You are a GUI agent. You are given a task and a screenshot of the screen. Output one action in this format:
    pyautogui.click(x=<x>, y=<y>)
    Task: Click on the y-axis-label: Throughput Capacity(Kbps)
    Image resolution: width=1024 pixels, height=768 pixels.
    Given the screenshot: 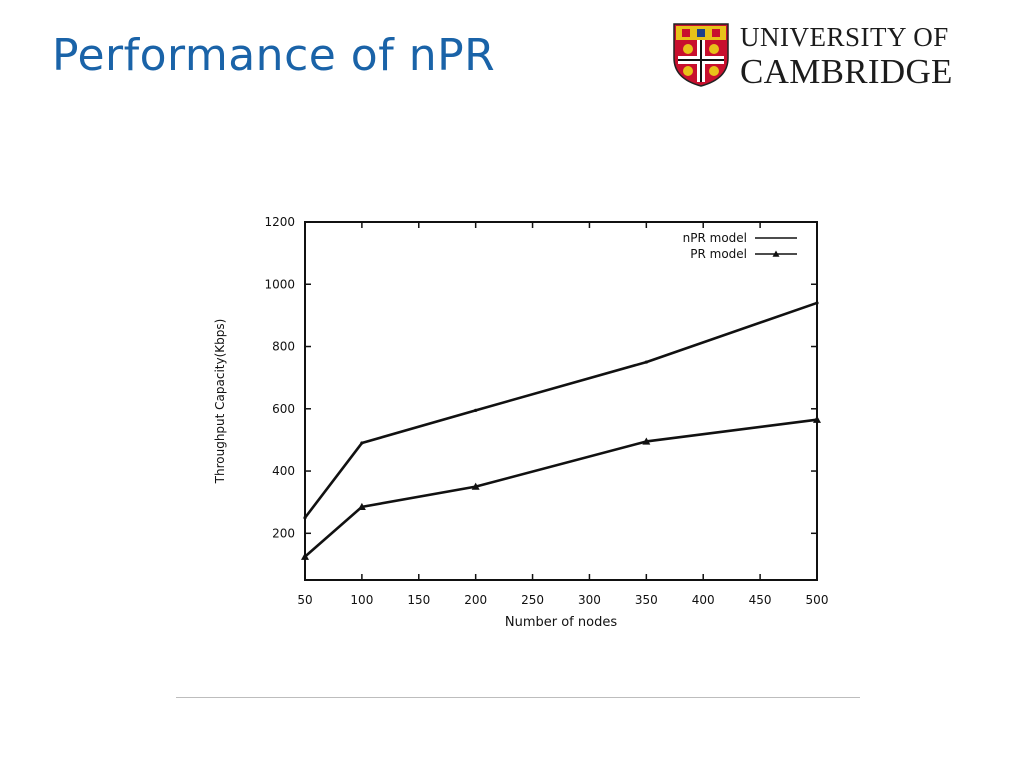 What is the action you would take?
    pyautogui.click(x=220, y=402)
    